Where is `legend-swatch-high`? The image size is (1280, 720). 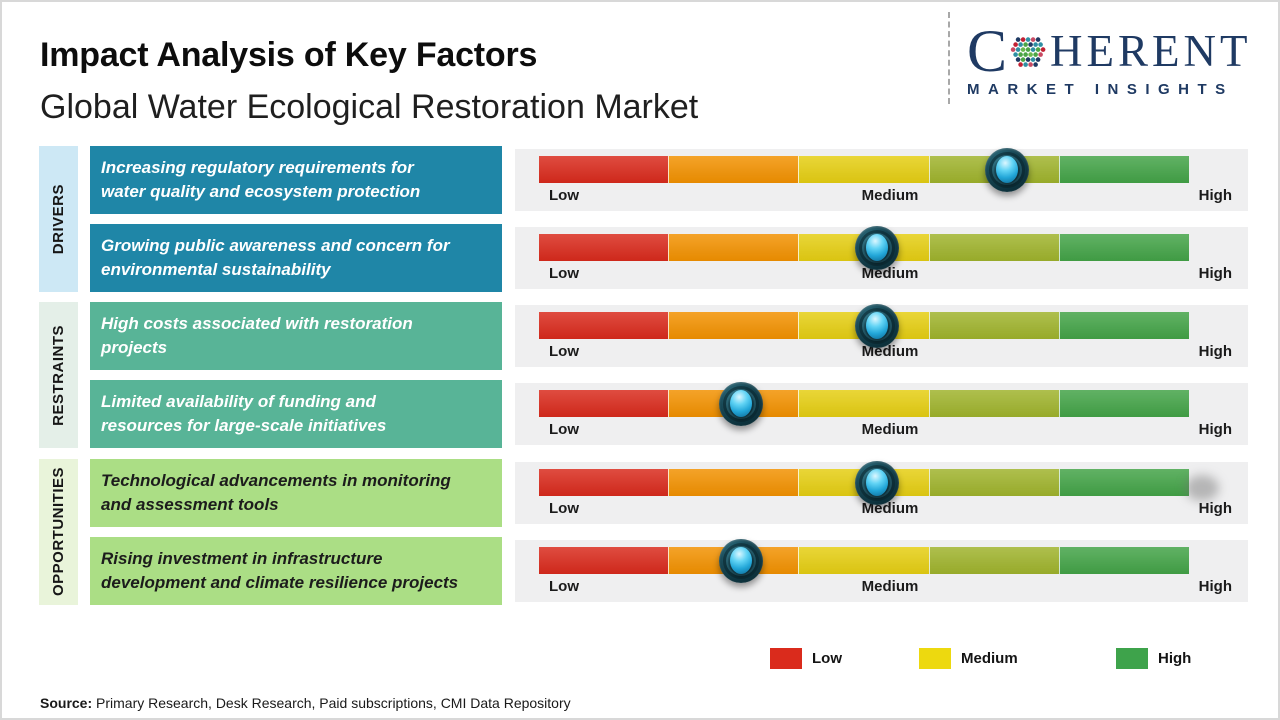
legend-swatch-high is located at coordinates (1132, 658).